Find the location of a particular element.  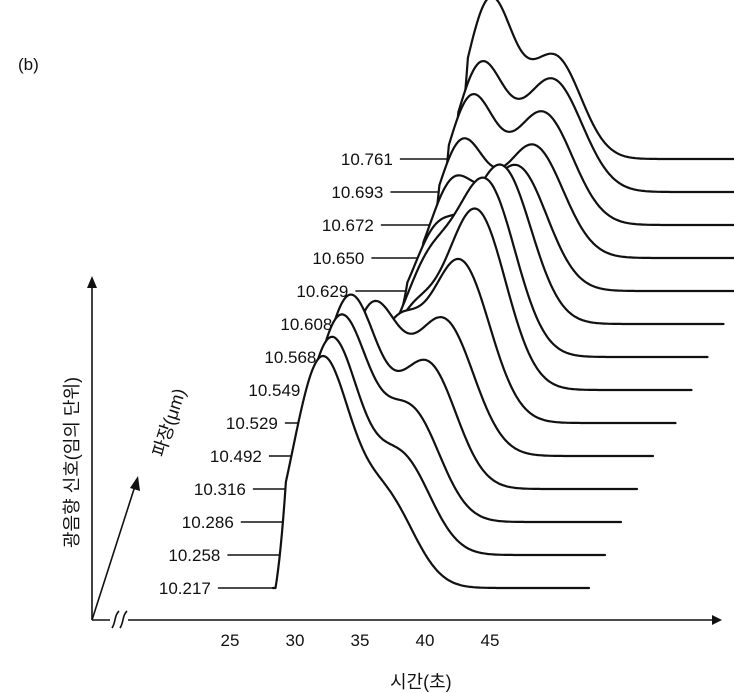

series-label: 10.529 is located at coordinates (252, 423).